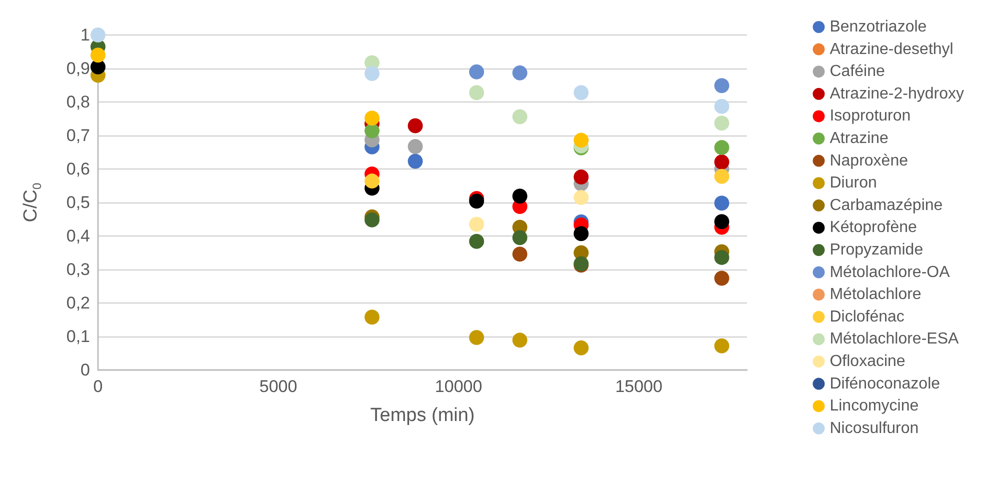 The image size is (985, 483). I want to click on legend-label: Isoproturon, so click(870, 116).